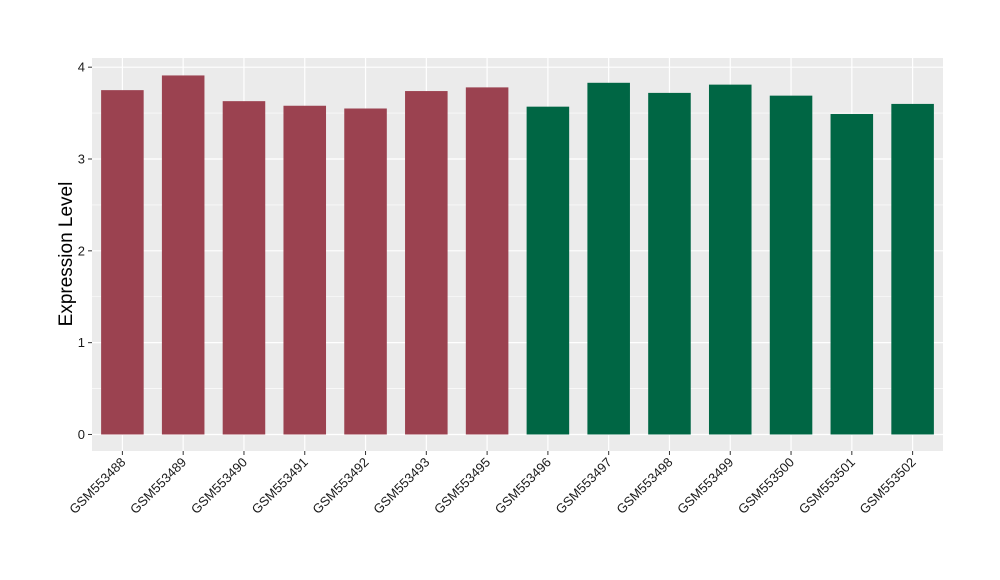  I want to click on x-tick-label: GSM553502, so click(888, 486).